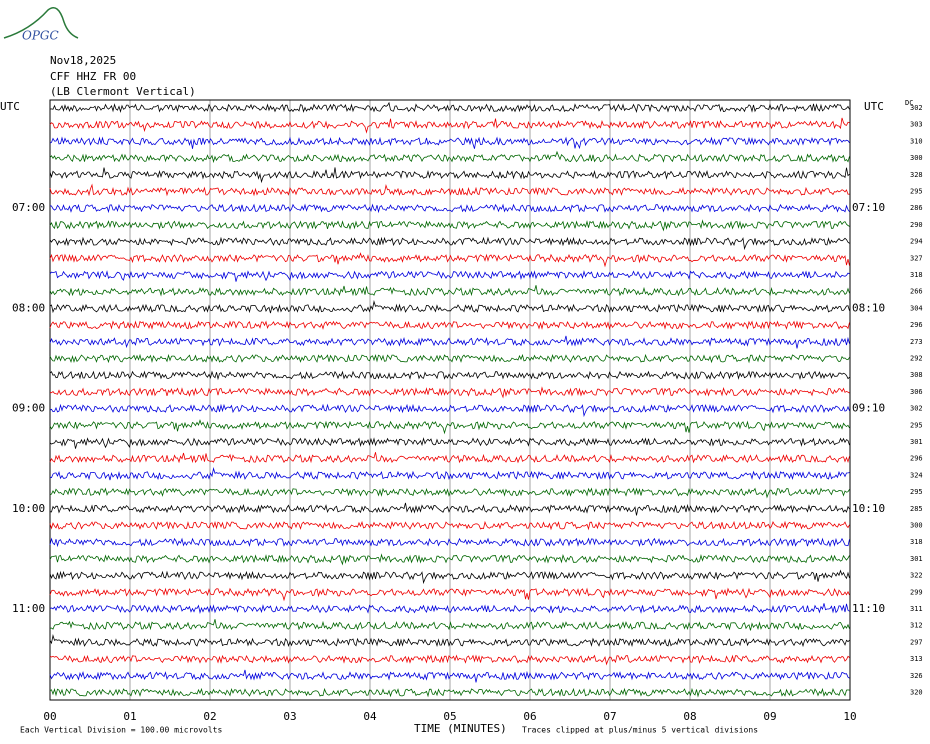 This screenshot has width=930, height=744. Describe the element at coordinates (868, 207) in the screenshot. I see `right-time-label: 07:10` at that location.